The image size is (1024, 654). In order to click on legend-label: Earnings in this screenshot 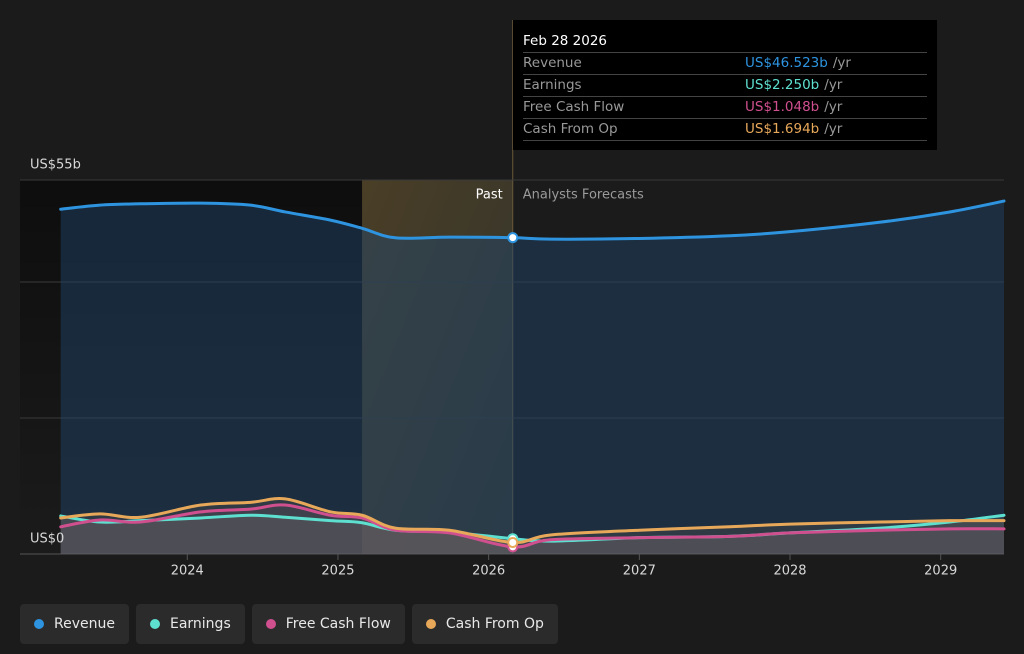, I will do `click(200, 624)`.